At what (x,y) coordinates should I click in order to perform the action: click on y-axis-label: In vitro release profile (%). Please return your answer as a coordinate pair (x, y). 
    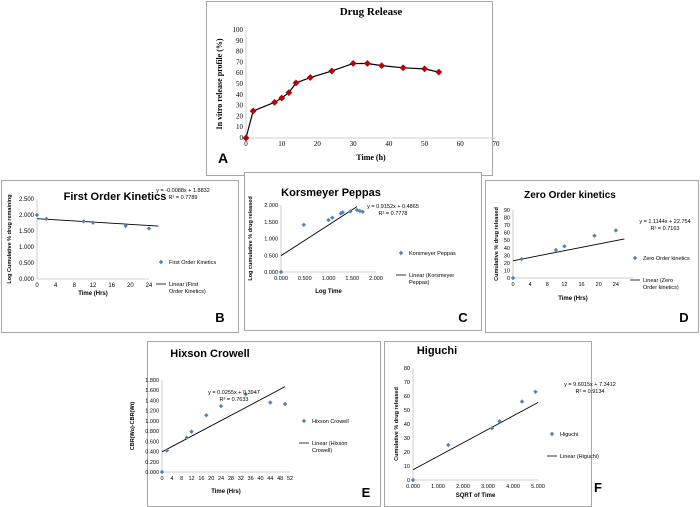
    Looking at the image, I should click on (219, 83).